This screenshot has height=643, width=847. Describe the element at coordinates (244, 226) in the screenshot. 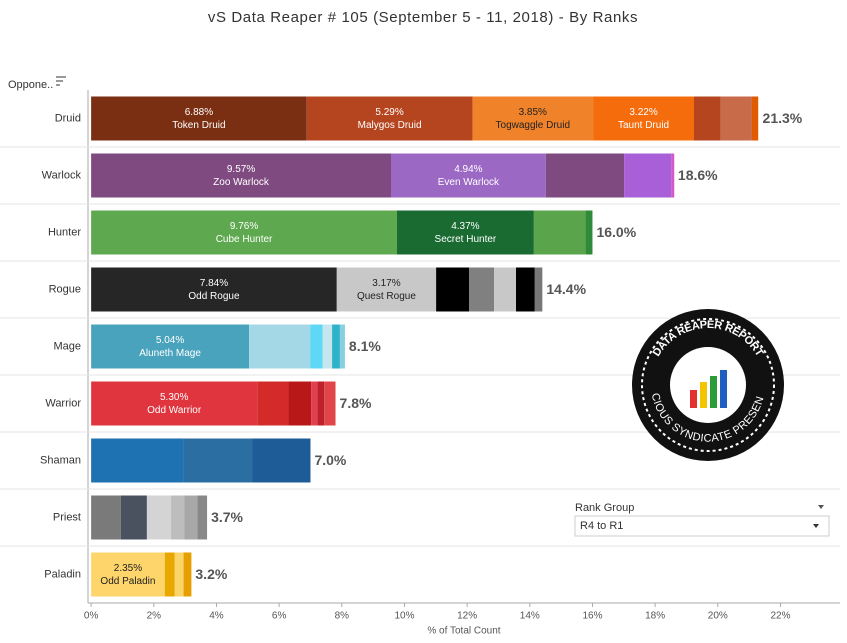

I see `segment-value-label: 9.76%` at that location.